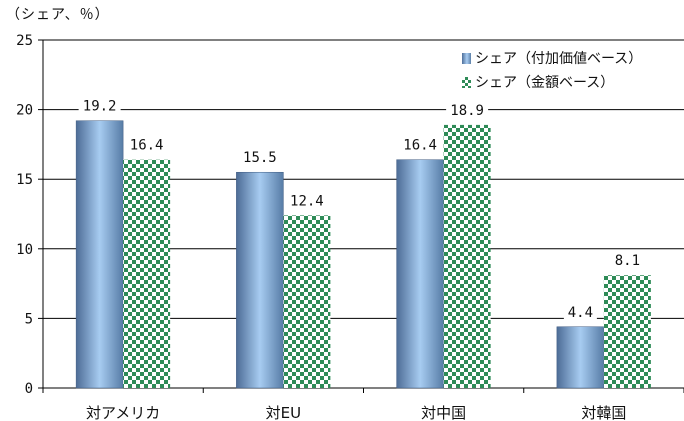 The image size is (684, 421). I want to click on x-category-label: 対EU, so click(283, 412).